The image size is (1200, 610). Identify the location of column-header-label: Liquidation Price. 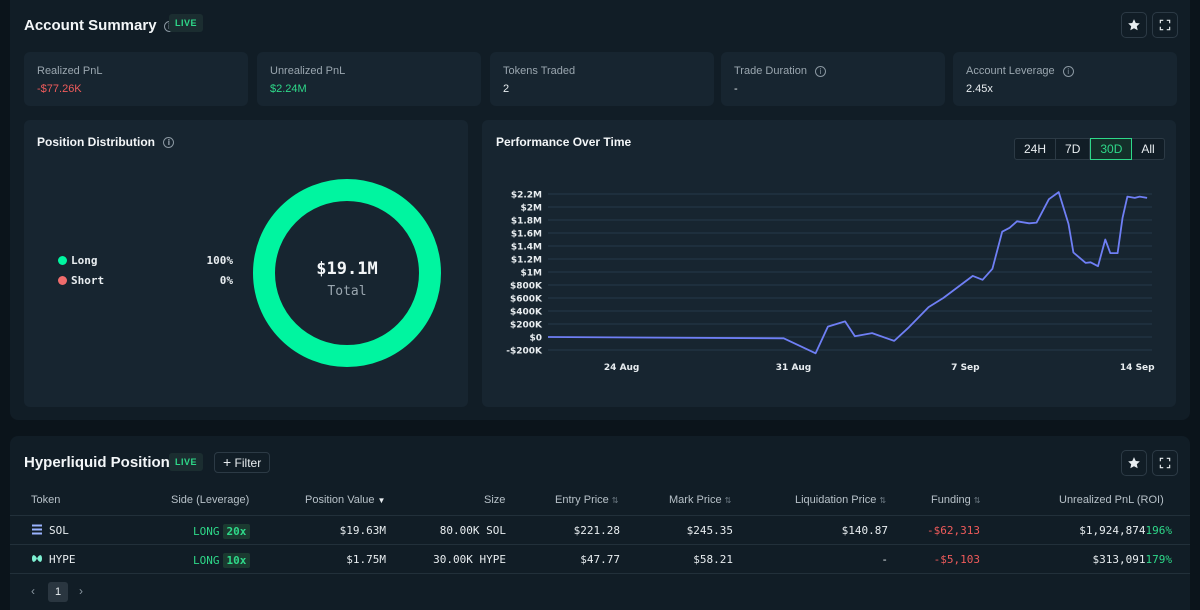
(836, 500).